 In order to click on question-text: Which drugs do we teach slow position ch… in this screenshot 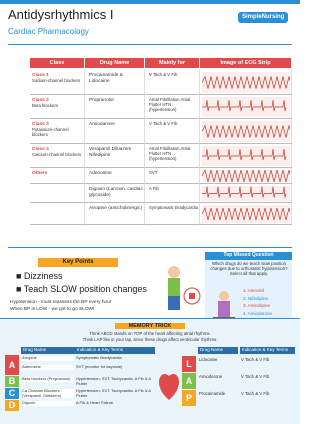, I will do `click(249, 268)`.